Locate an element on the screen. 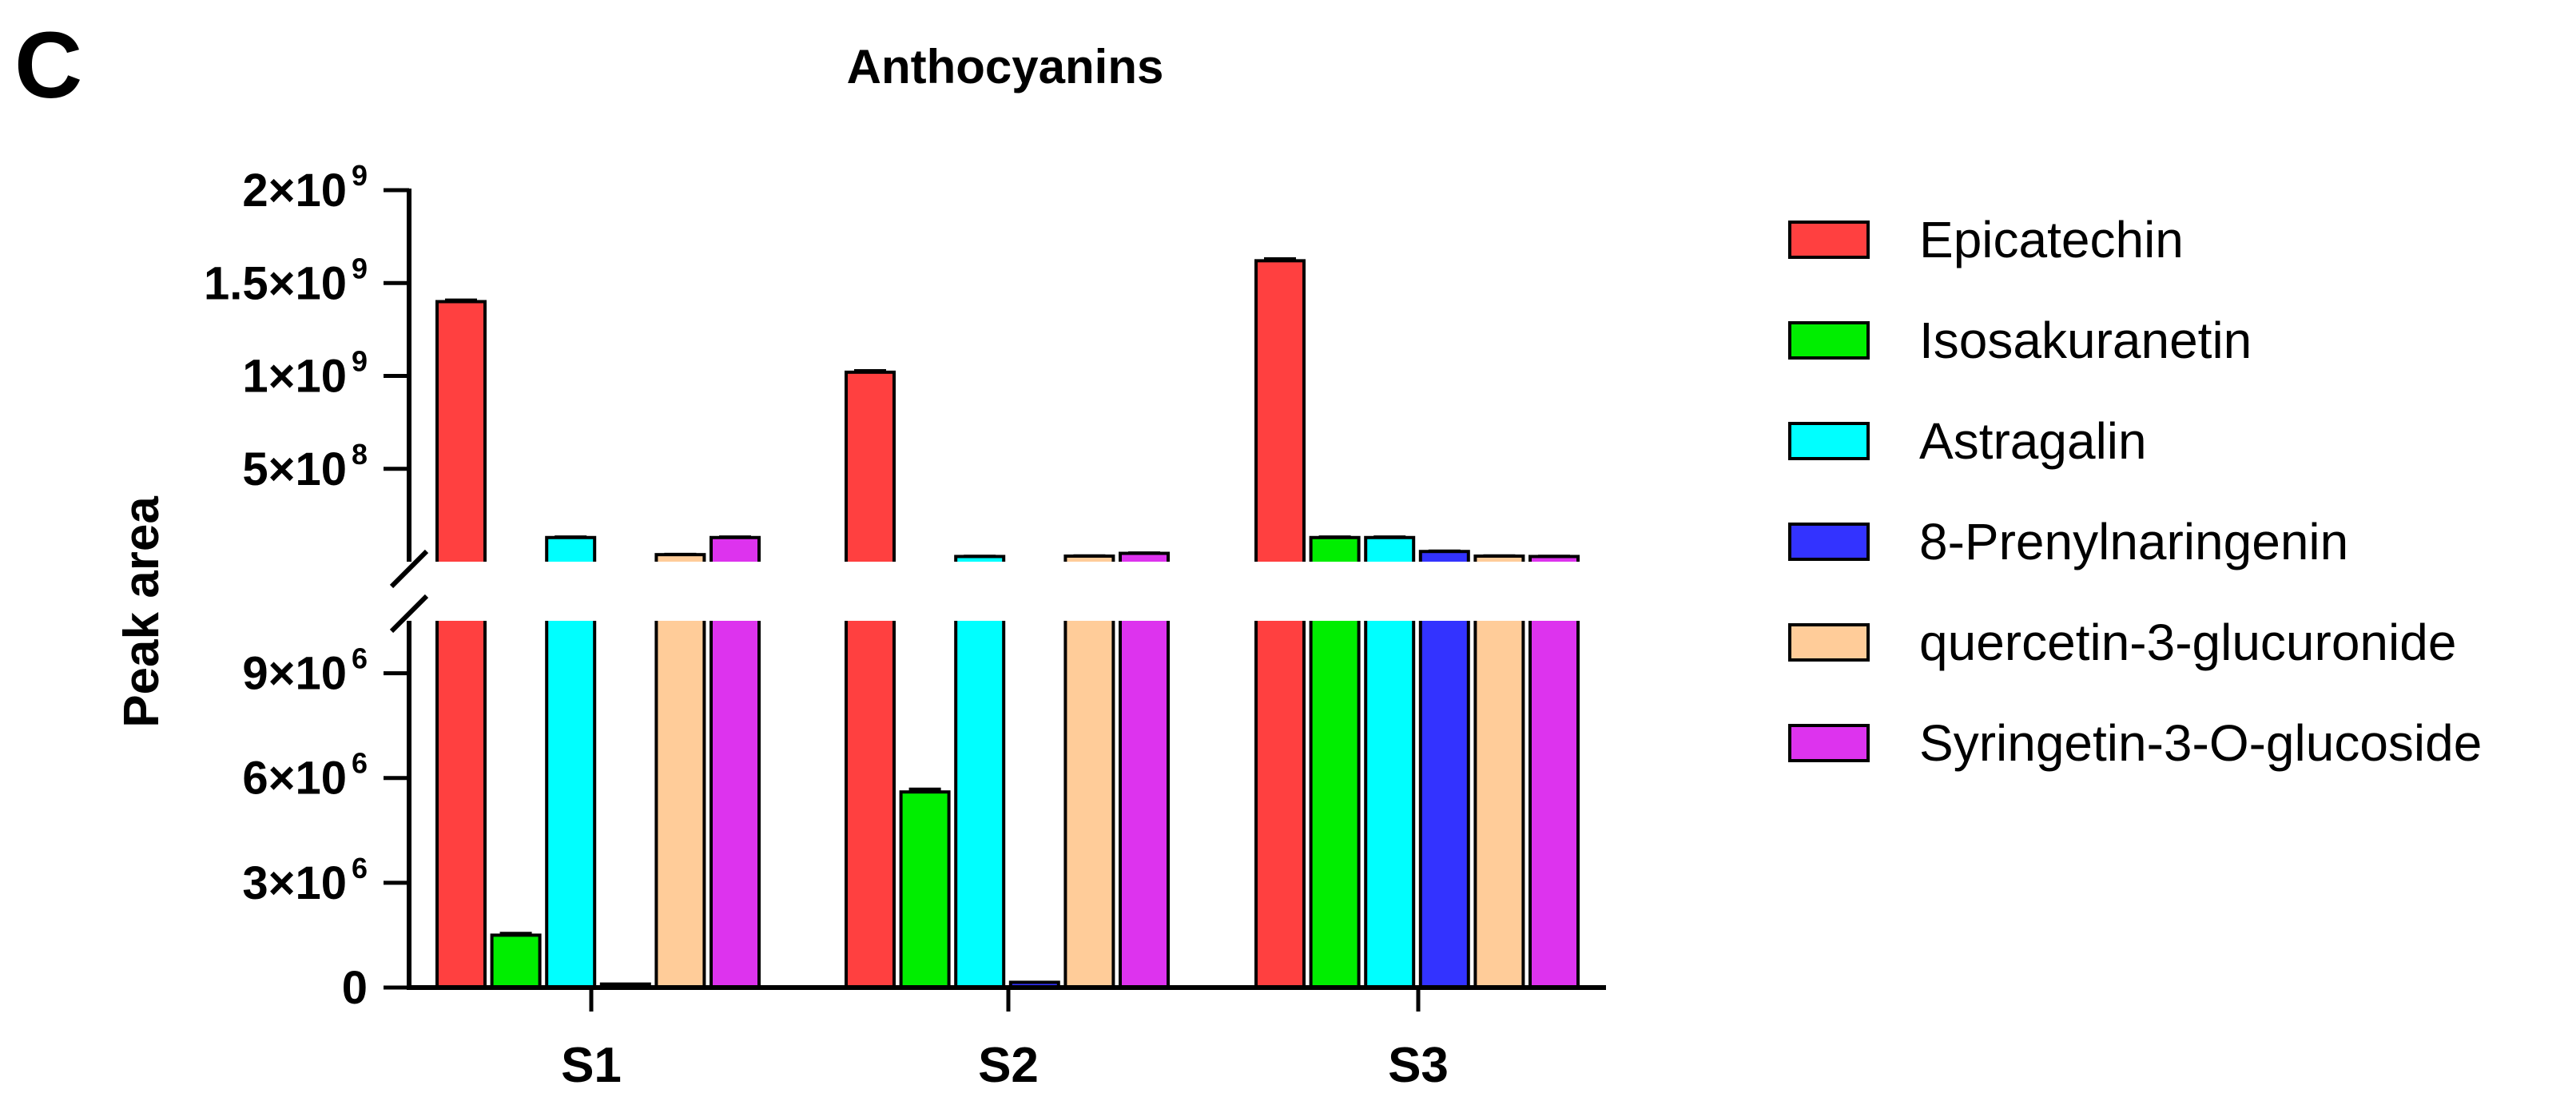 This screenshot has height=1105, width=2576. bar-lower-syringetin-3-o-glucoside-s1 is located at coordinates (735, 800).